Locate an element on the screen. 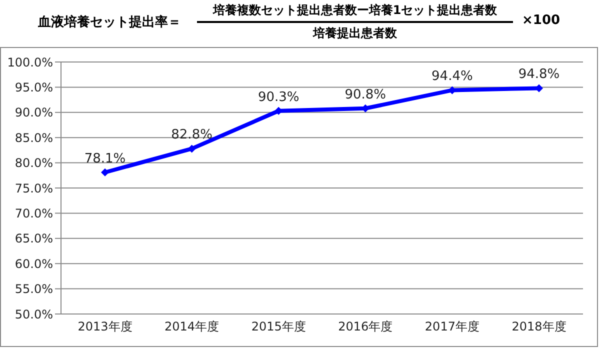  x-tick-label: 2018年度 is located at coordinates (539, 327).